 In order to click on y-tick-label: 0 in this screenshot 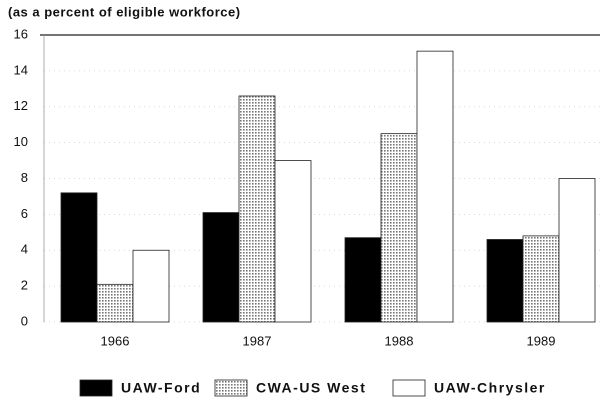, I will do `click(24, 320)`.